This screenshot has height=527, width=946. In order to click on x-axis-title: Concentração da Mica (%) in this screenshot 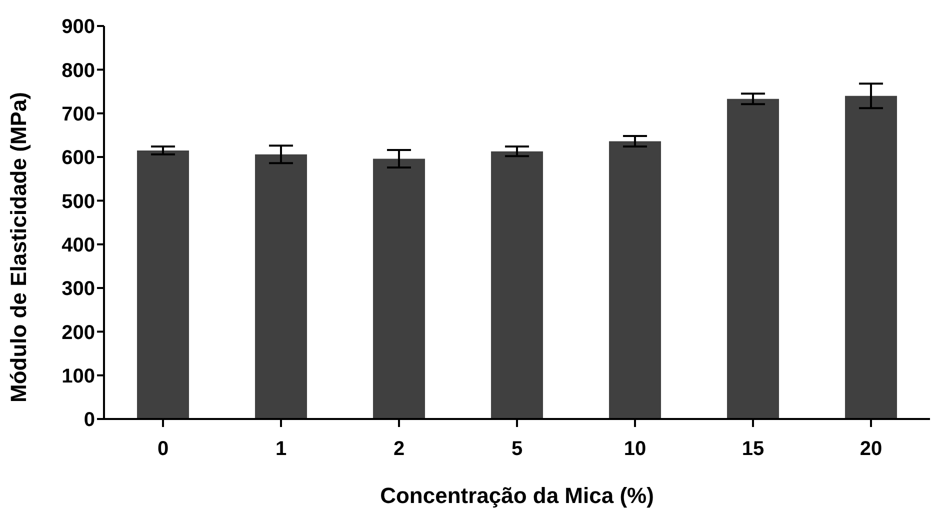, I will do `click(517, 495)`.